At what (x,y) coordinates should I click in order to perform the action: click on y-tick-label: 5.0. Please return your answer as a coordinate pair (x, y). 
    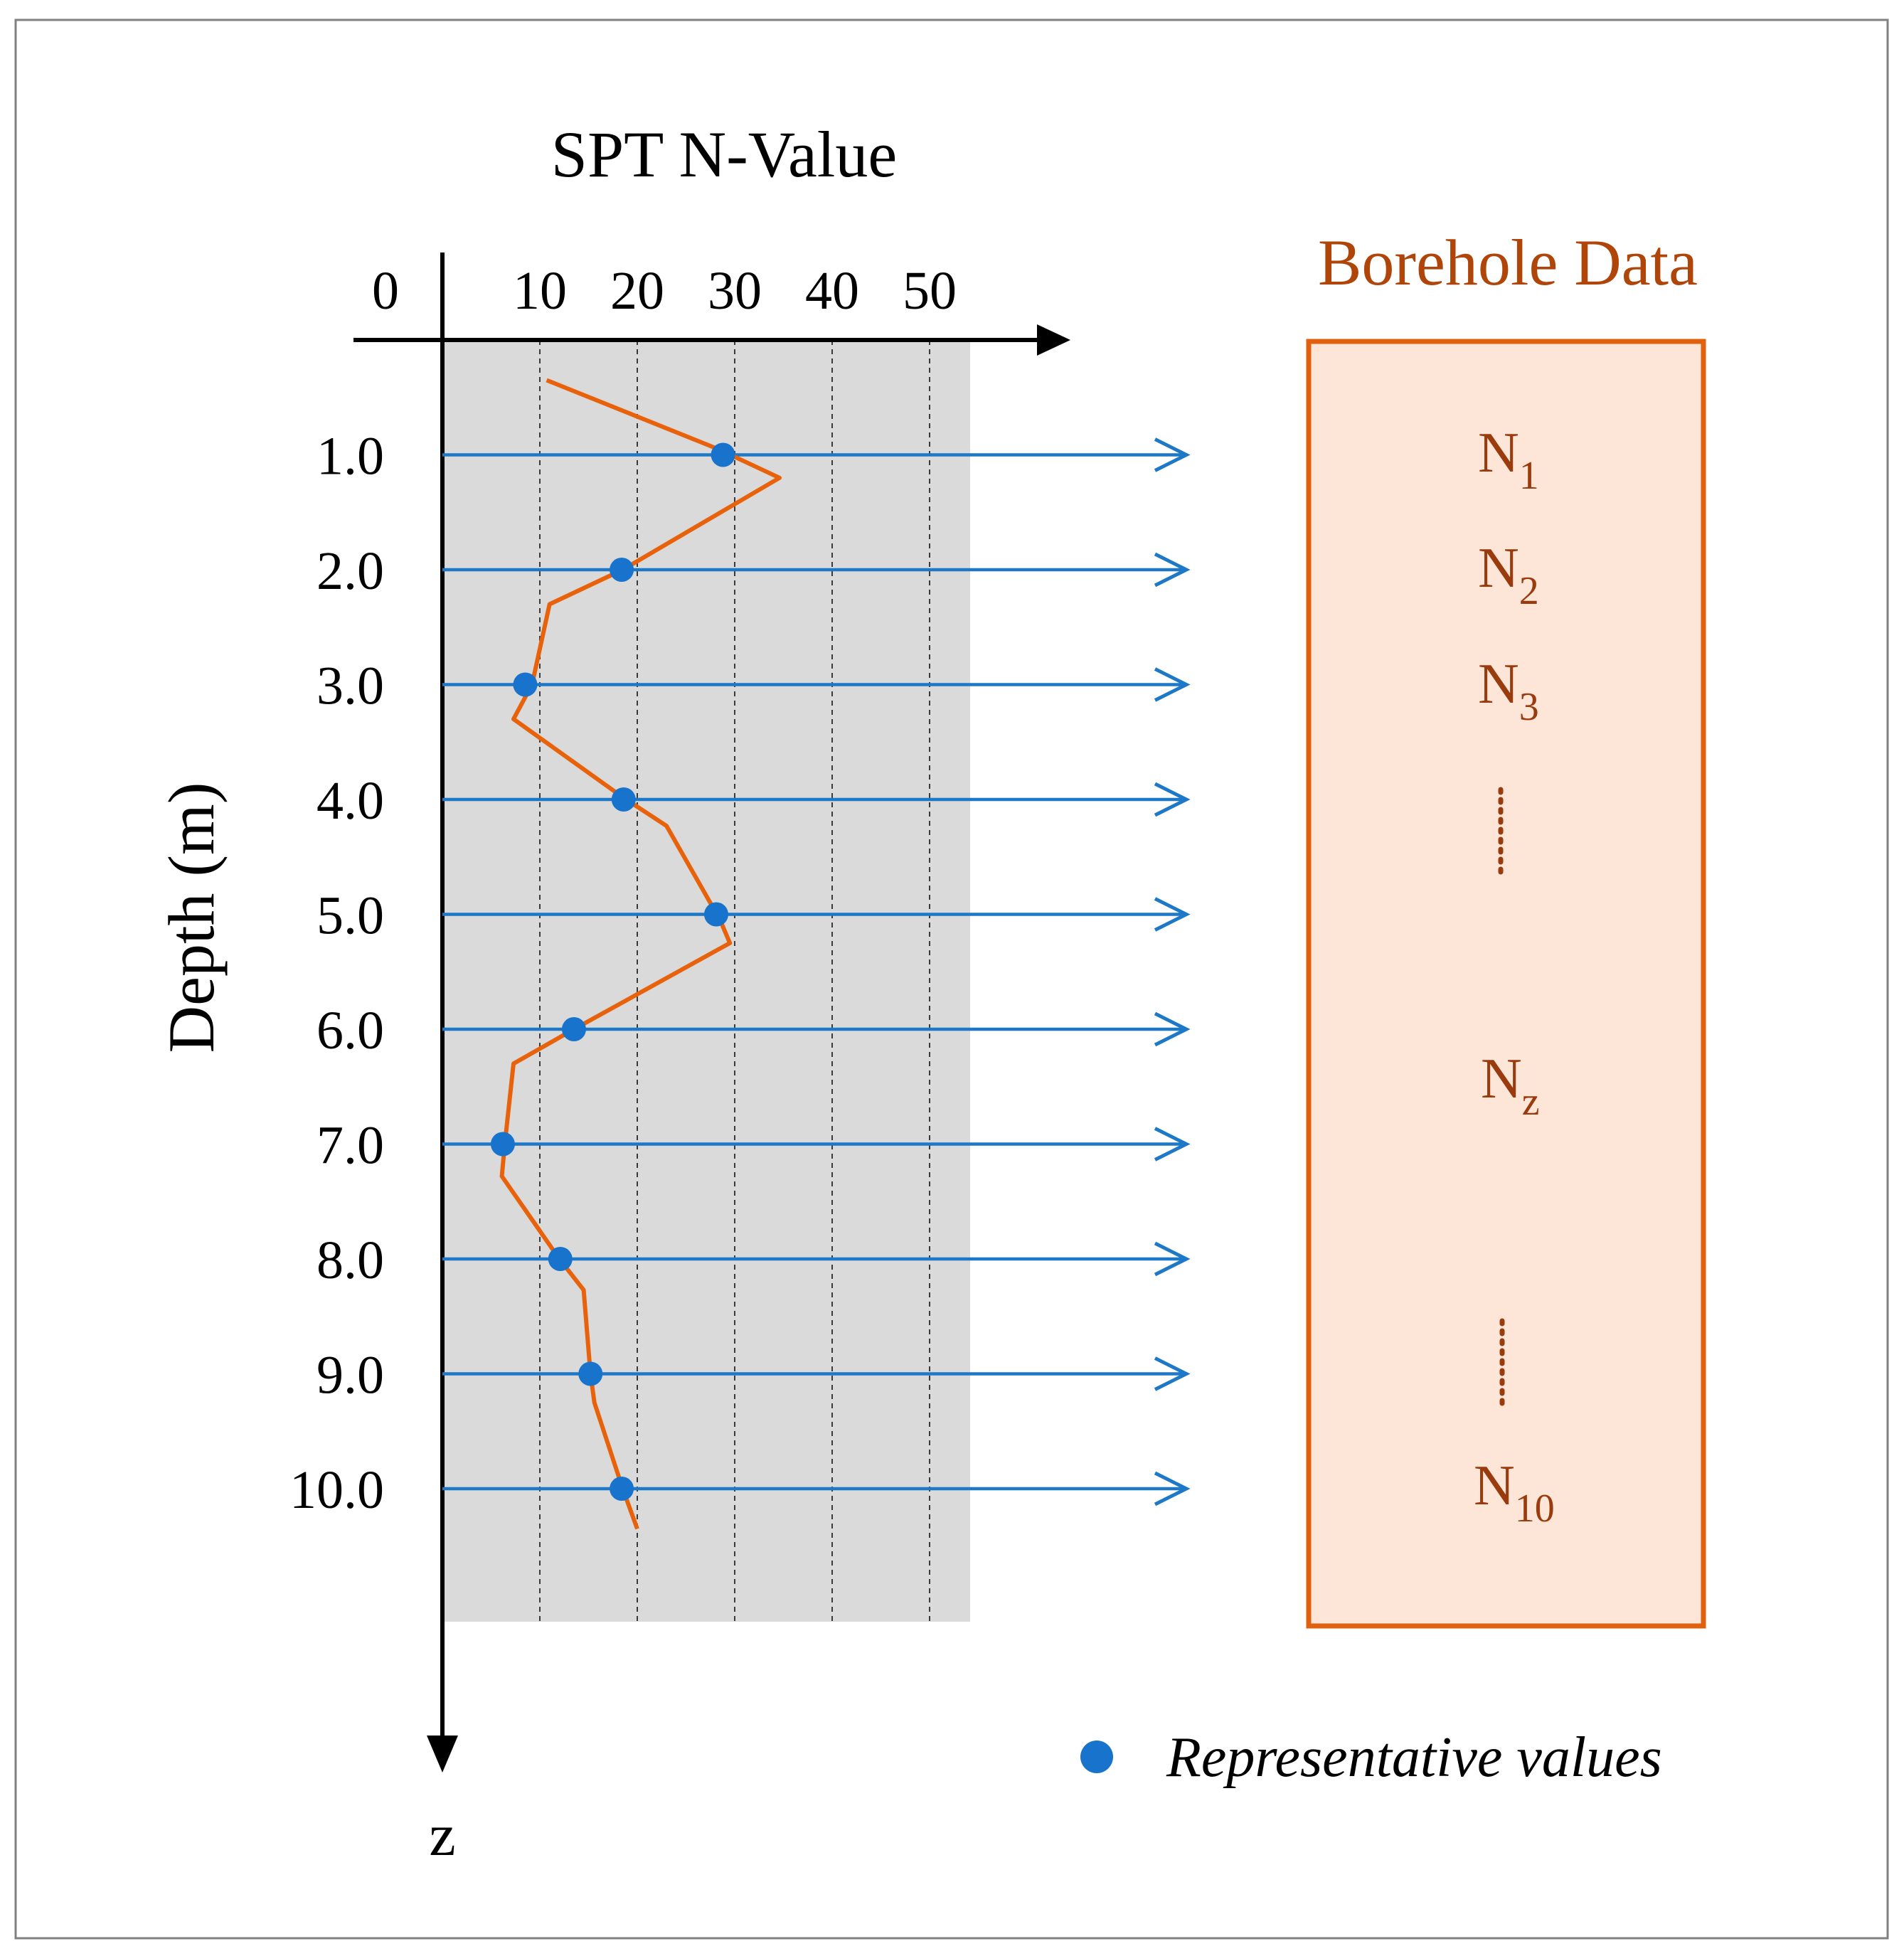
    Looking at the image, I should click on (350, 916).